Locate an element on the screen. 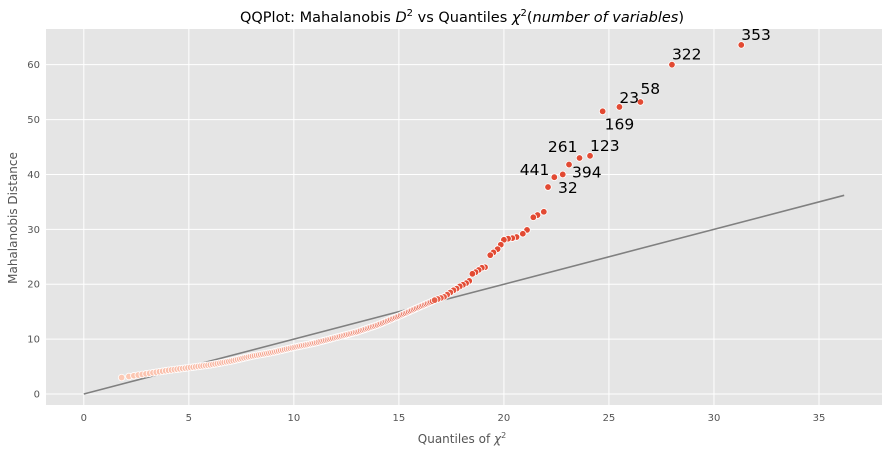 Image resolution: width=888 pixels, height=457 pixels. y-tick-label: 50 is located at coordinates (33, 120).